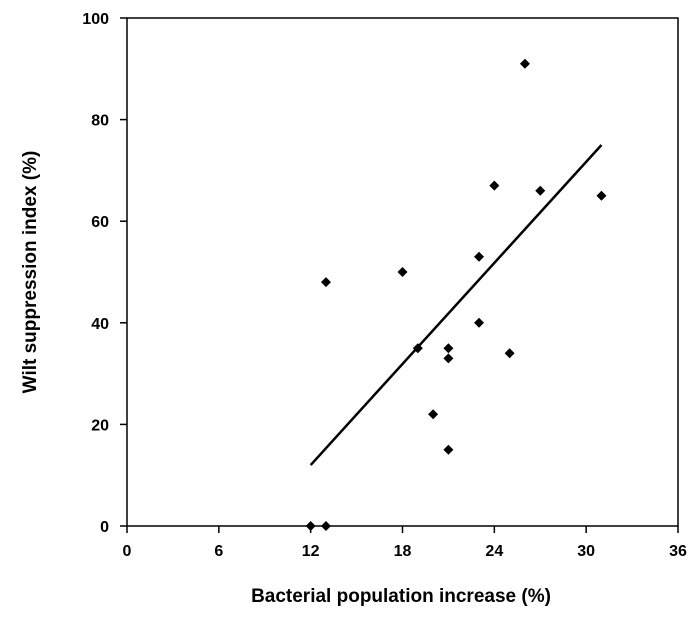 Image resolution: width=688 pixels, height=635 pixels. Describe the element at coordinates (100, 222) in the screenshot. I see `y-tick-label: 60` at that location.